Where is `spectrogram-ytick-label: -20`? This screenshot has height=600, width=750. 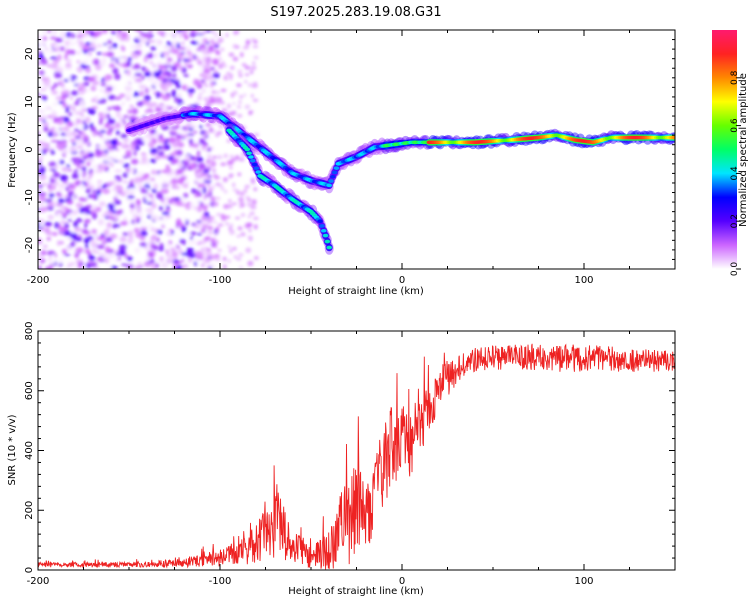 spectrogram-ytick-label: -20 is located at coordinates (29, 245).